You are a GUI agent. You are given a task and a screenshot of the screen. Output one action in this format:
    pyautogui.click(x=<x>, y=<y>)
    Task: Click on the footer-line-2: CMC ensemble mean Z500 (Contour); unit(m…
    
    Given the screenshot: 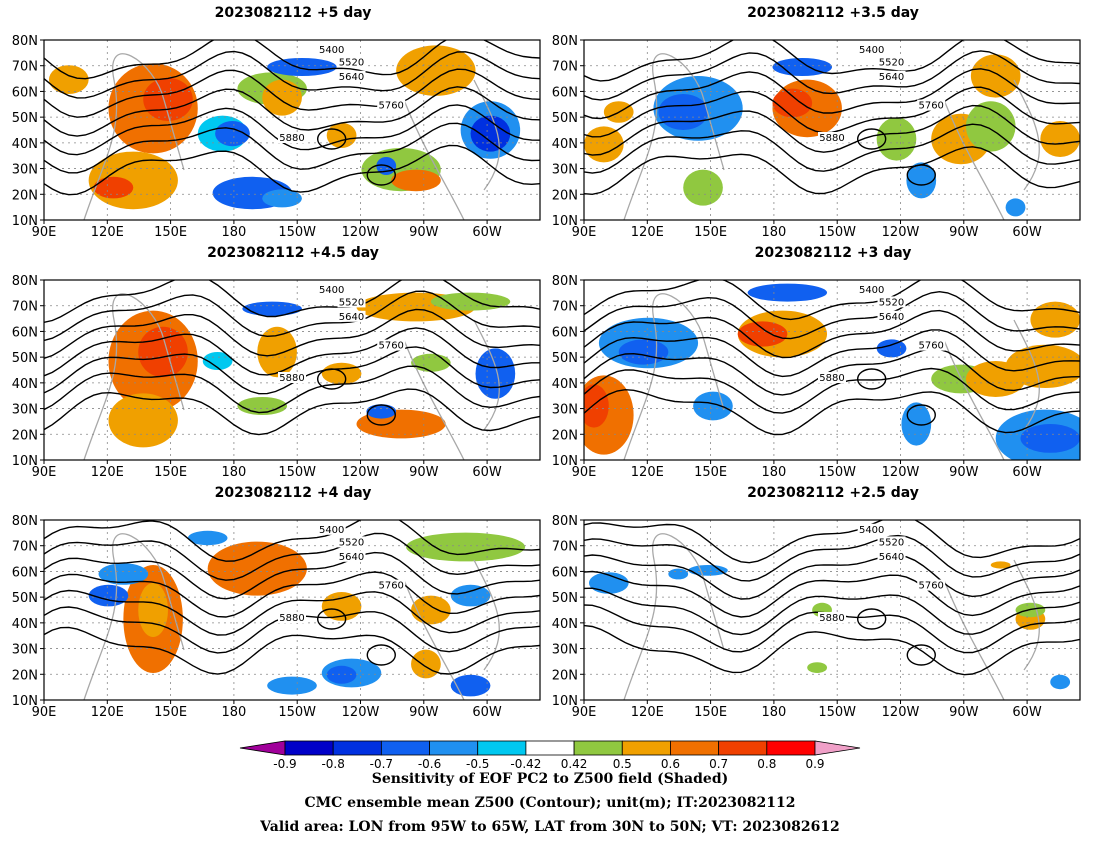 What is the action you would take?
    pyautogui.click(x=550, y=803)
    